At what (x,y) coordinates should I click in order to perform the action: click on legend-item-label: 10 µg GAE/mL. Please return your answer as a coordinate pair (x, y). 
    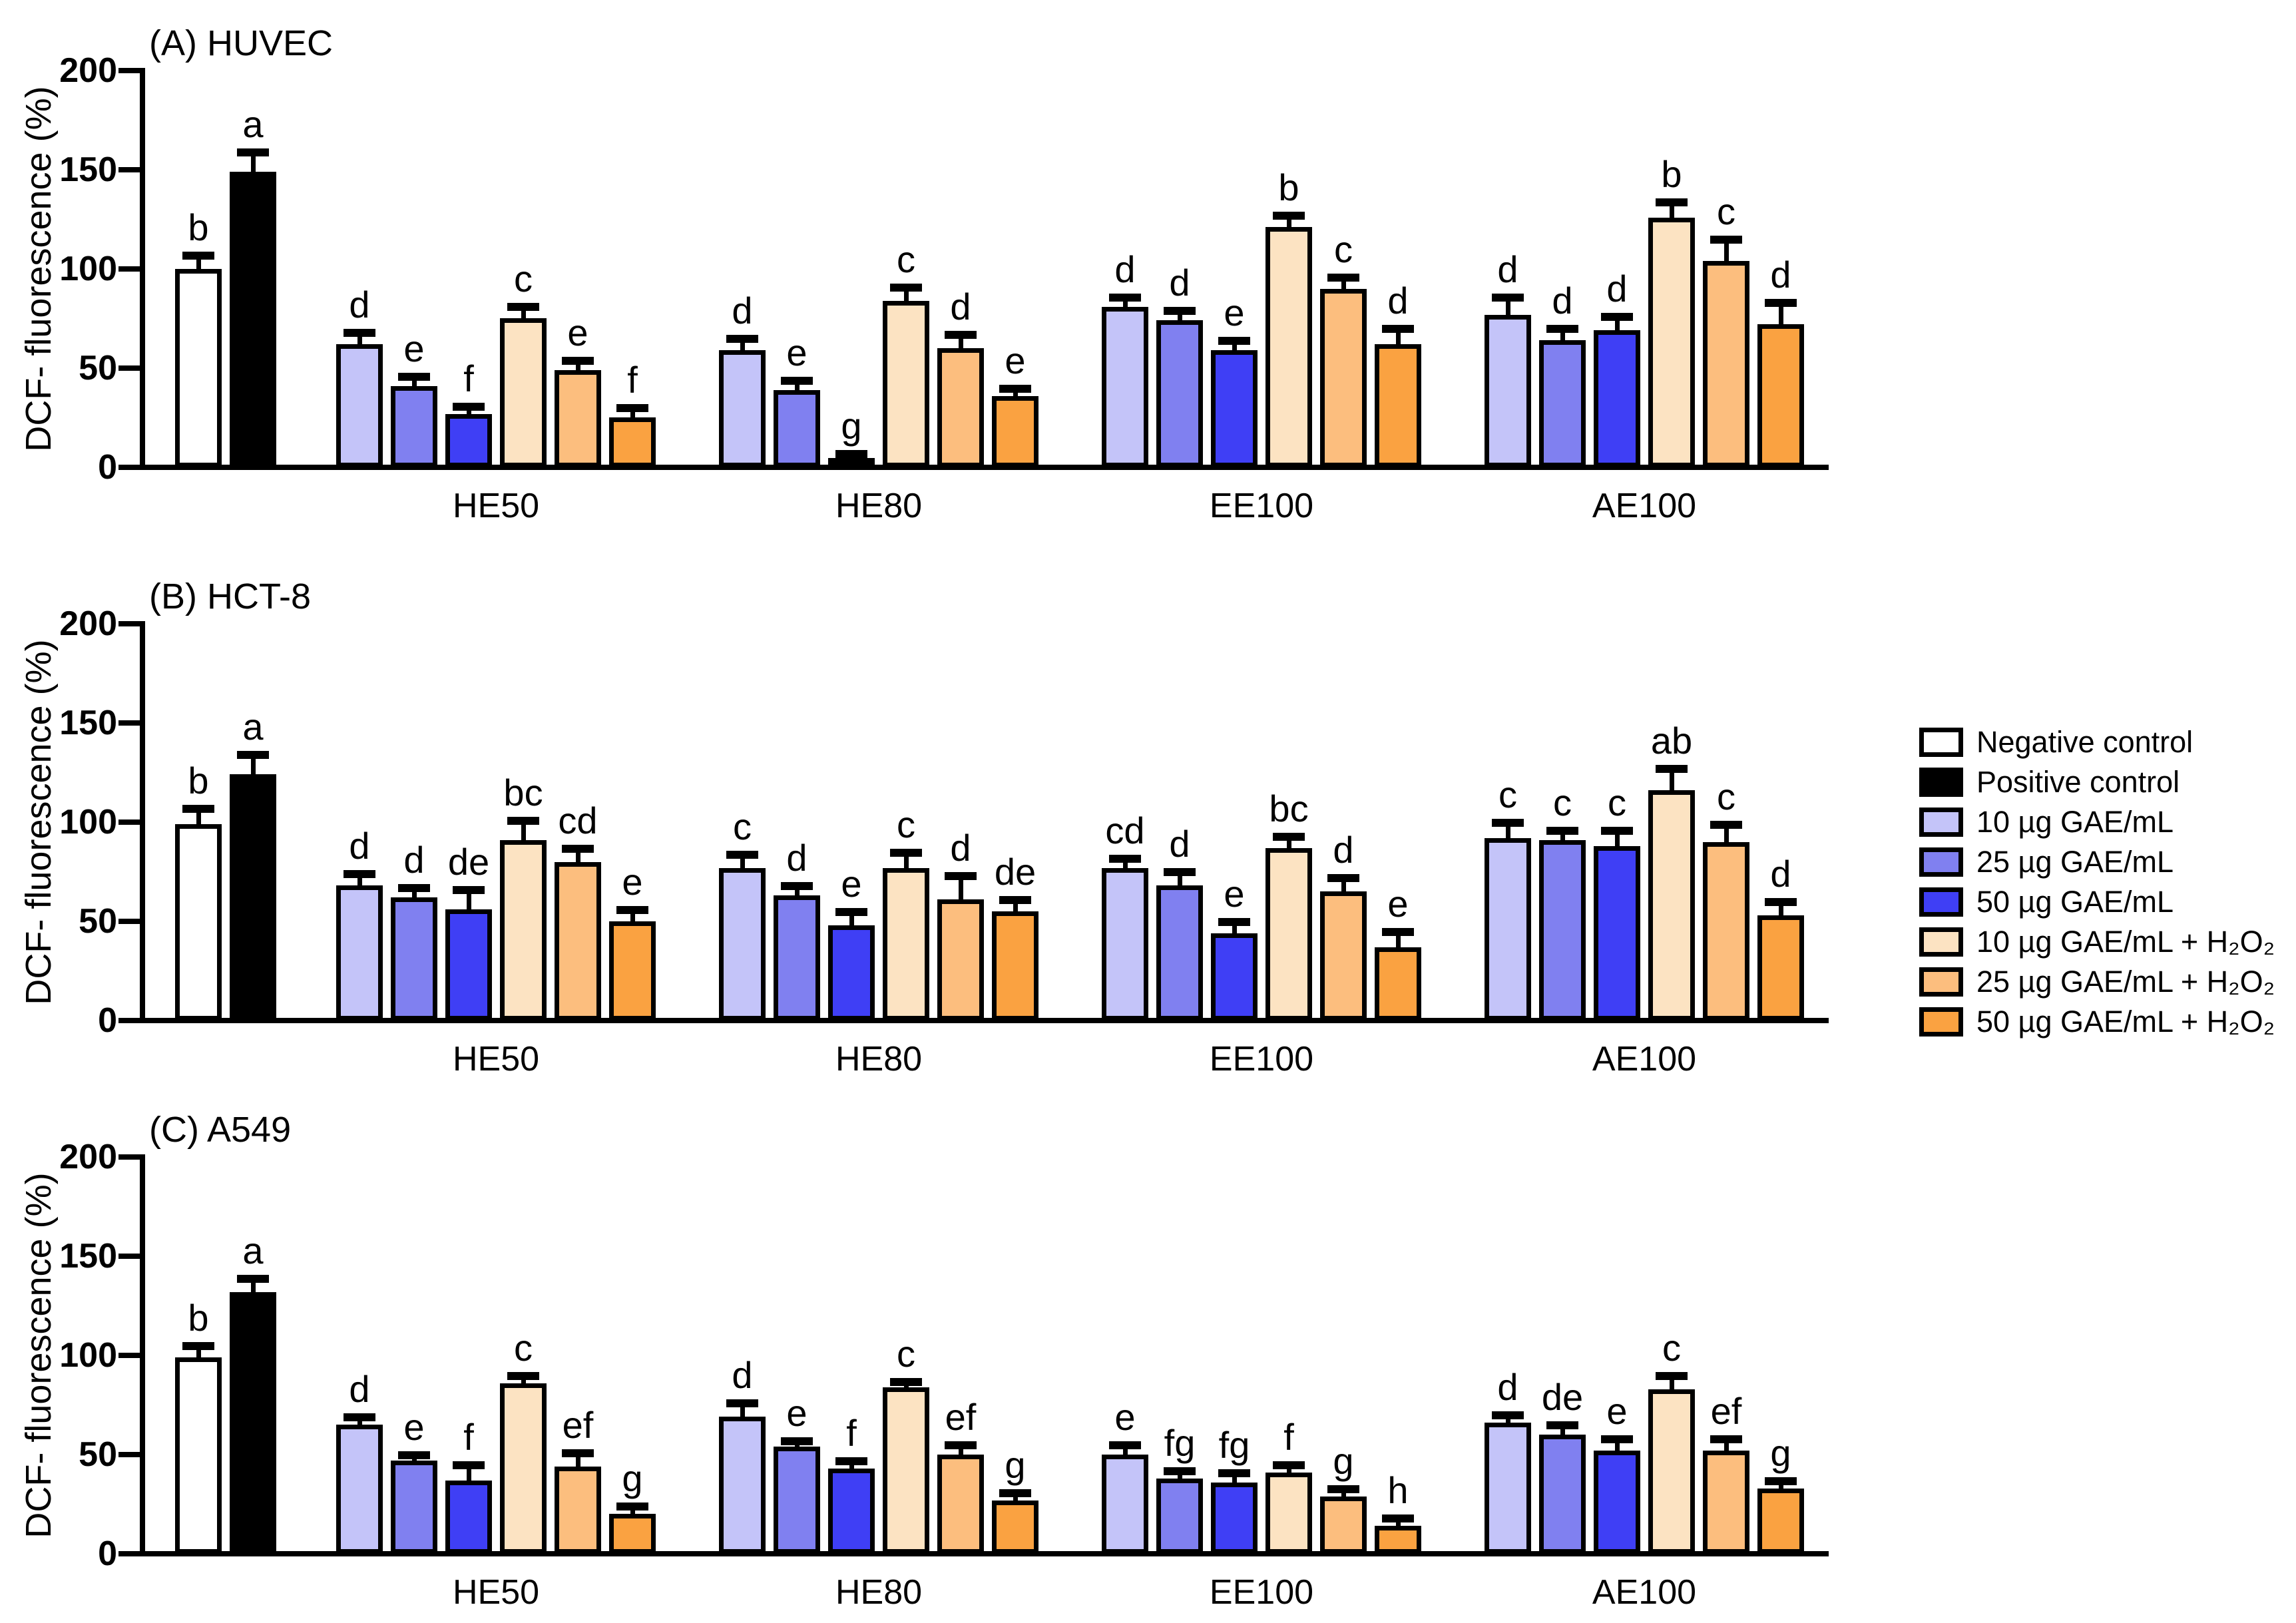
    Looking at the image, I should click on (2075, 822).